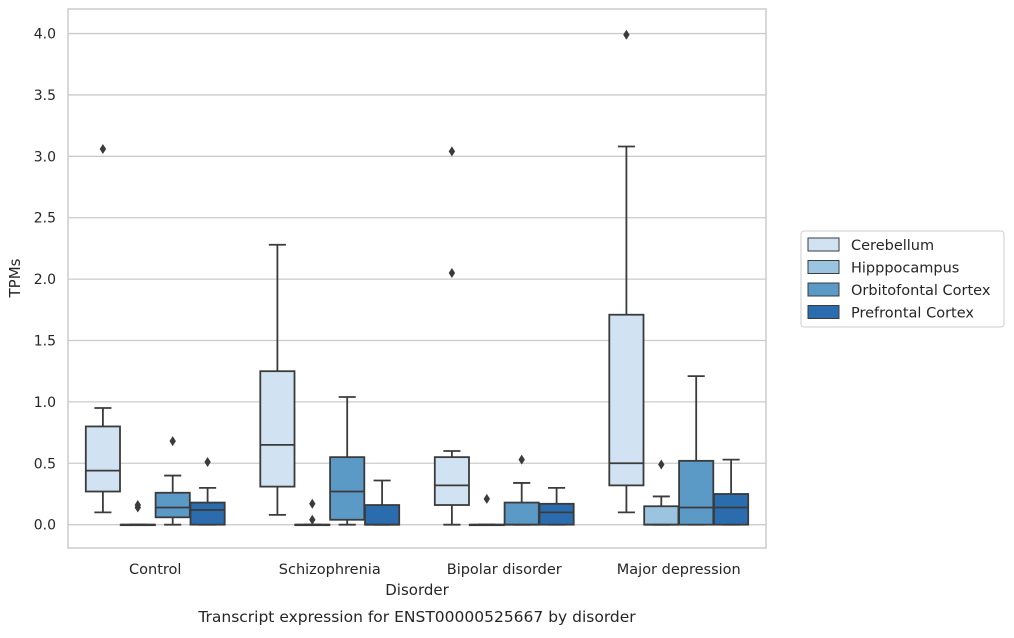 This screenshot has height=638, width=1014. What do you see at coordinates (892, 246) in the screenshot?
I see `legend-label: Cerebellum` at bounding box center [892, 246].